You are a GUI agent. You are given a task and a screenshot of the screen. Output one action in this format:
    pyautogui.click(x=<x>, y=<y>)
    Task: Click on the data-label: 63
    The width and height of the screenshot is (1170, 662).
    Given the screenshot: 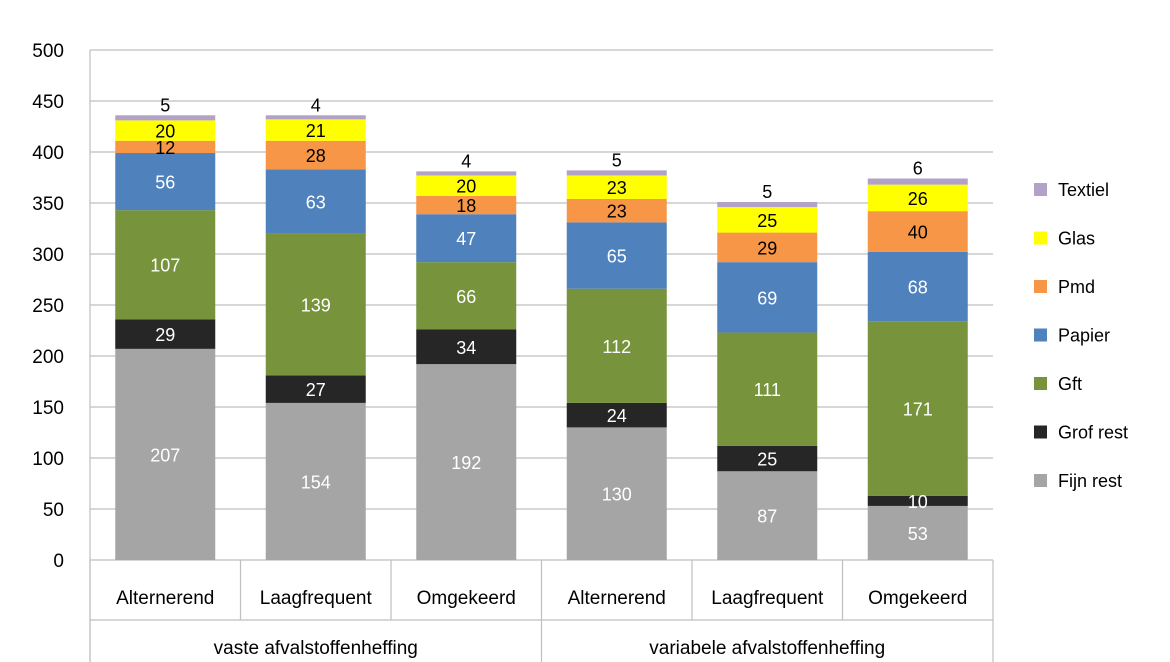 What is the action you would take?
    pyautogui.click(x=316, y=202)
    